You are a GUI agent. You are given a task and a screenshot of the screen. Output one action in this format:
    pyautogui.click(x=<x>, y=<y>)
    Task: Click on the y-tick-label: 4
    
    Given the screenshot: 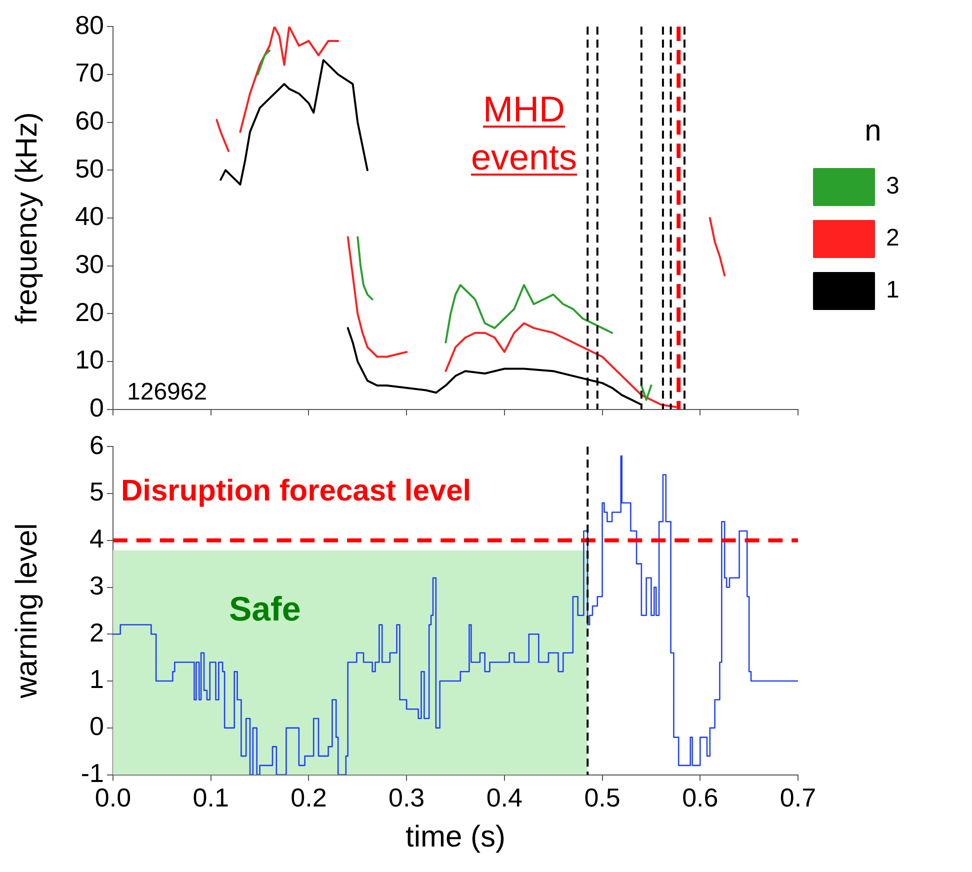 What is the action you would take?
    pyautogui.click(x=97, y=539)
    